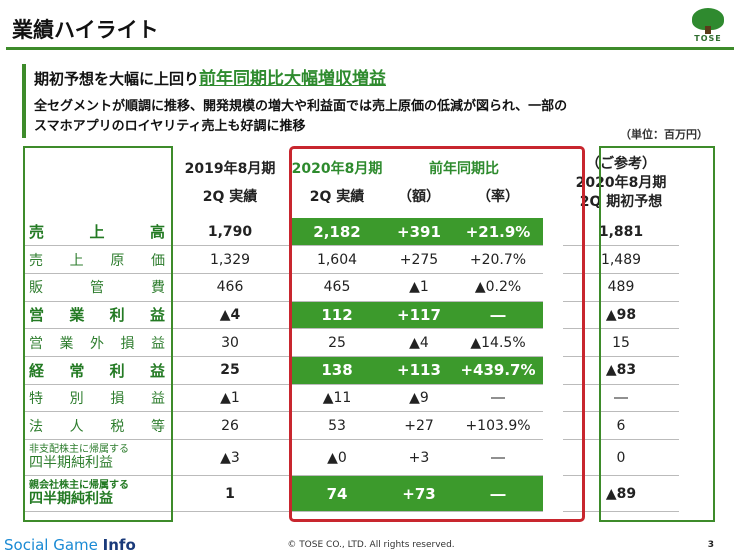  I want to click on value-yoy-rate: ▲0.2%, so click(498, 287).